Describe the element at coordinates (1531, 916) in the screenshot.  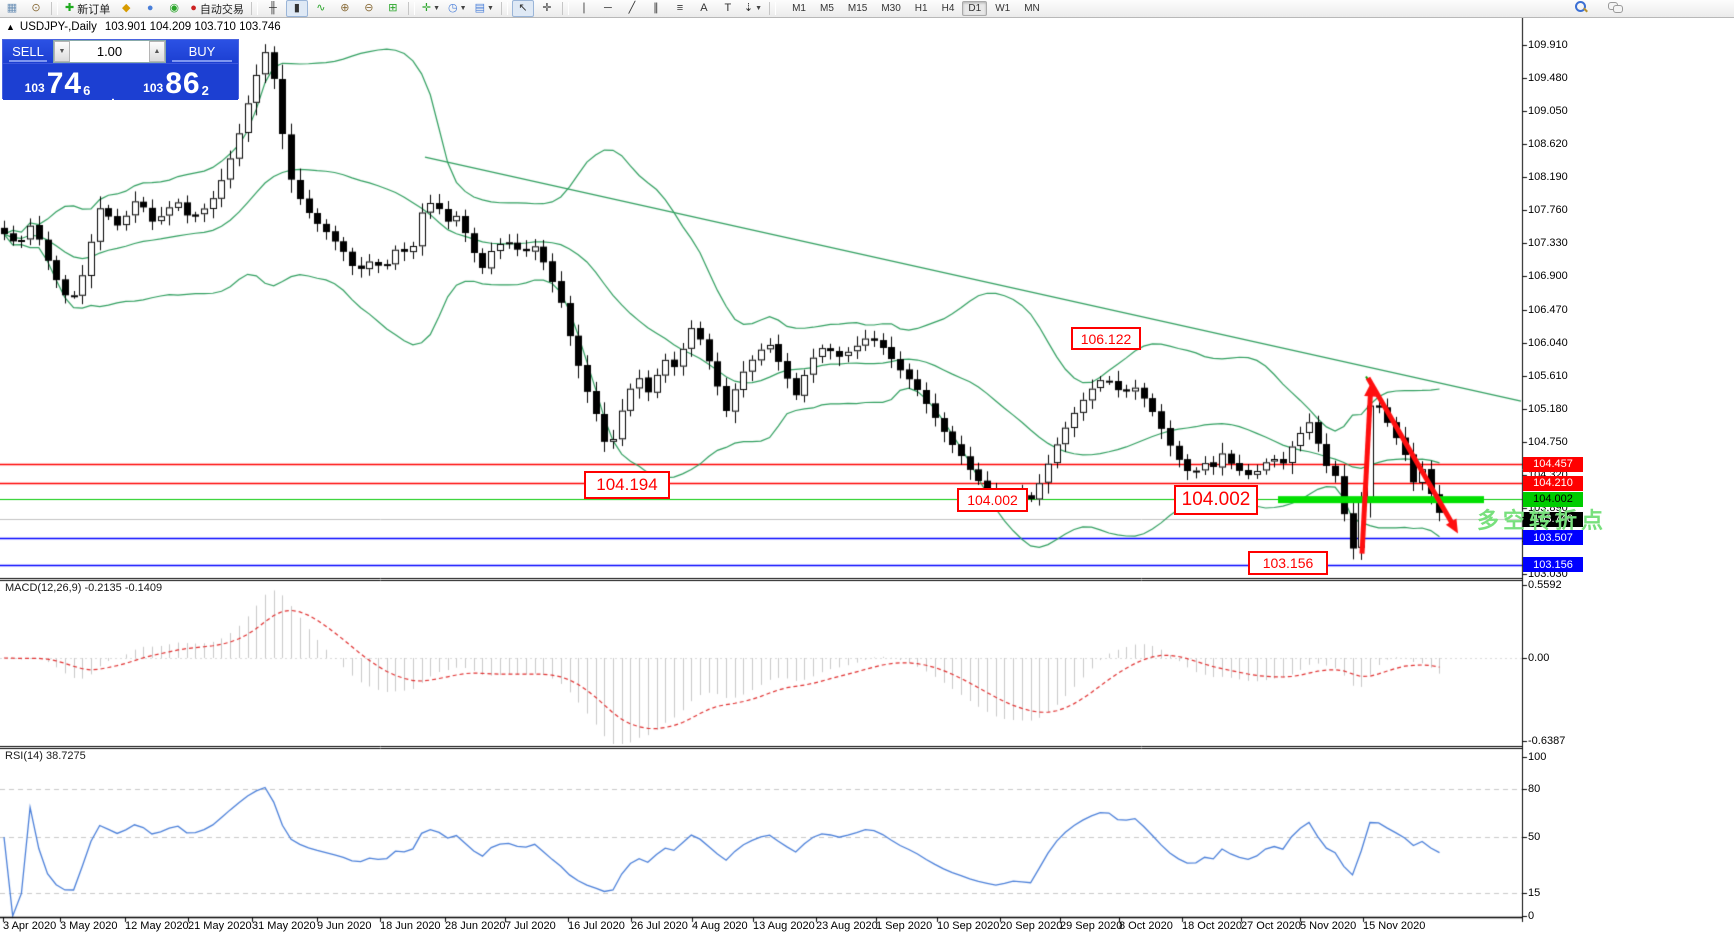
I see `rsi-axis-label: 0` at that location.